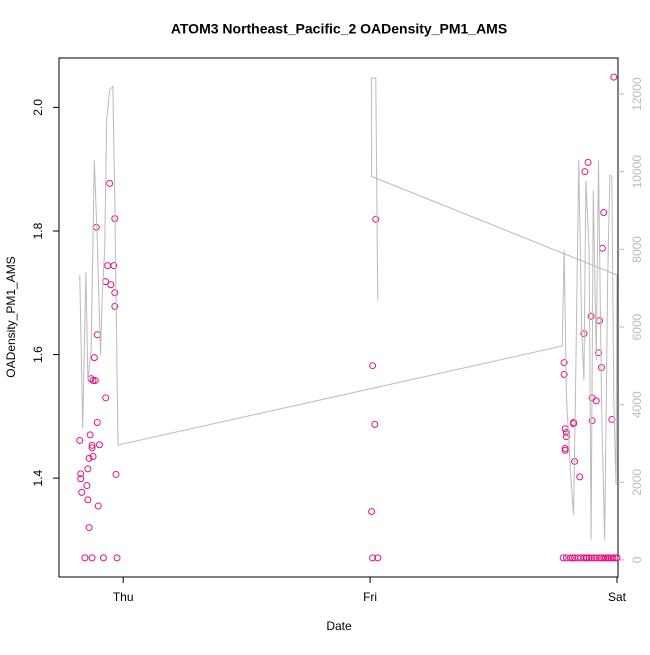 The width and height of the screenshot is (650, 655). What do you see at coordinates (637, 482) in the screenshot?
I see `y2-tick-label: 2000` at bounding box center [637, 482].